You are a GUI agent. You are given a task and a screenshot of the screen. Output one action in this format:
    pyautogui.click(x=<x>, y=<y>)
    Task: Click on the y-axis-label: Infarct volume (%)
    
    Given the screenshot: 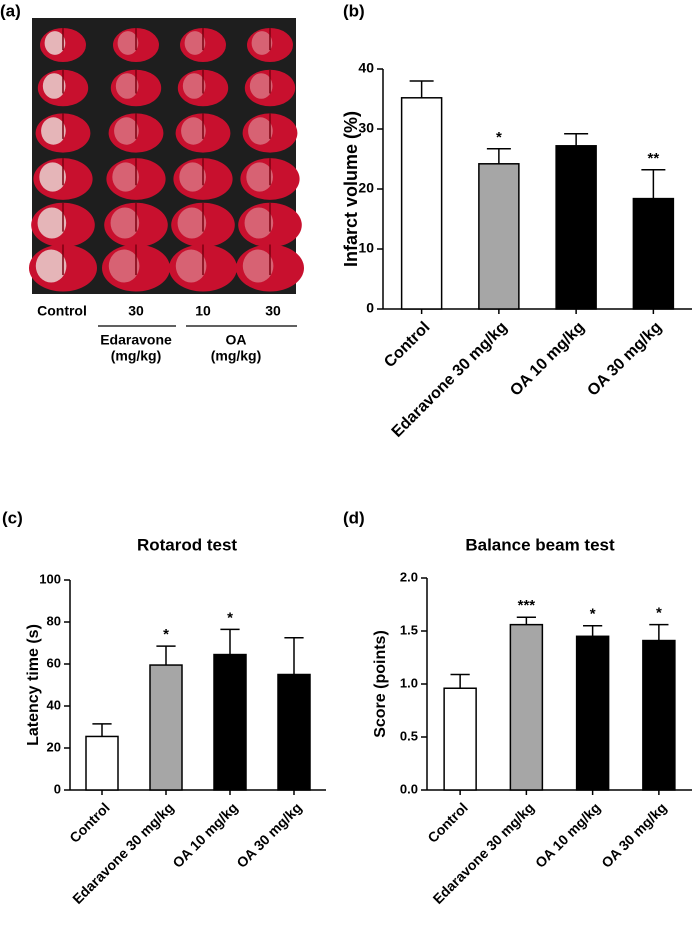 What is the action you would take?
    pyautogui.click(x=351, y=189)
    